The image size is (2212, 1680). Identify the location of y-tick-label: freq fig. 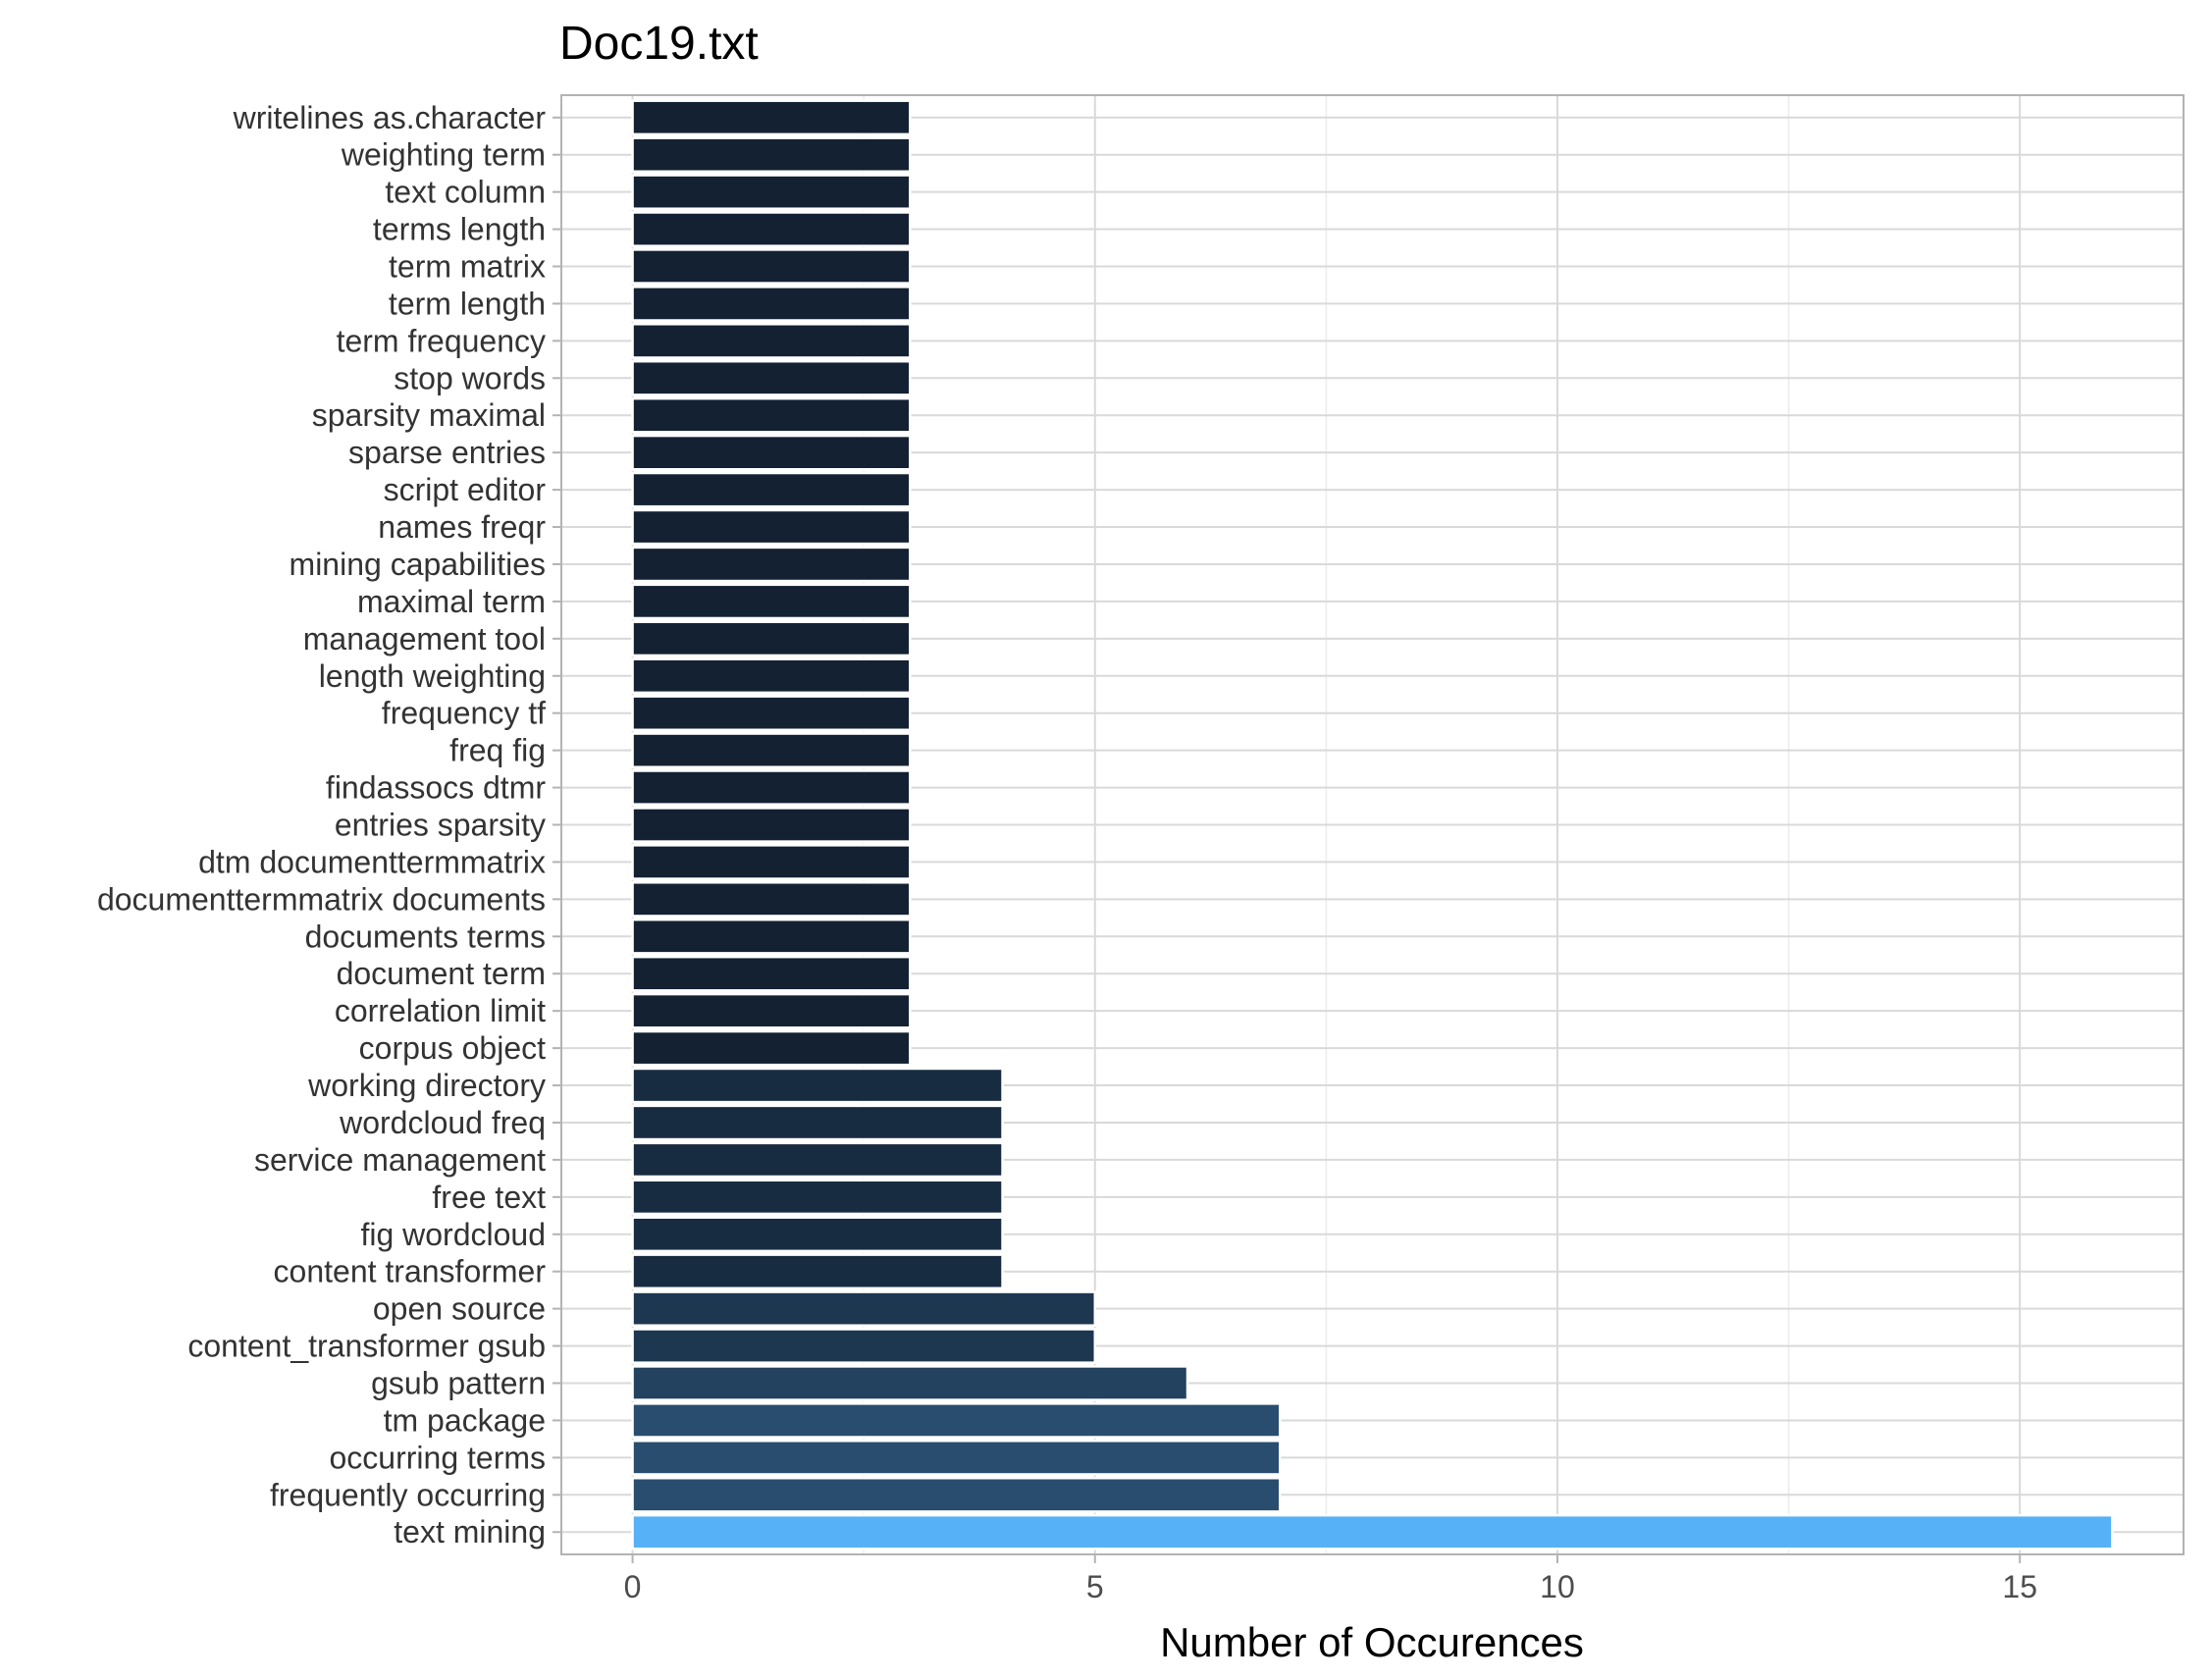
(497, 750).